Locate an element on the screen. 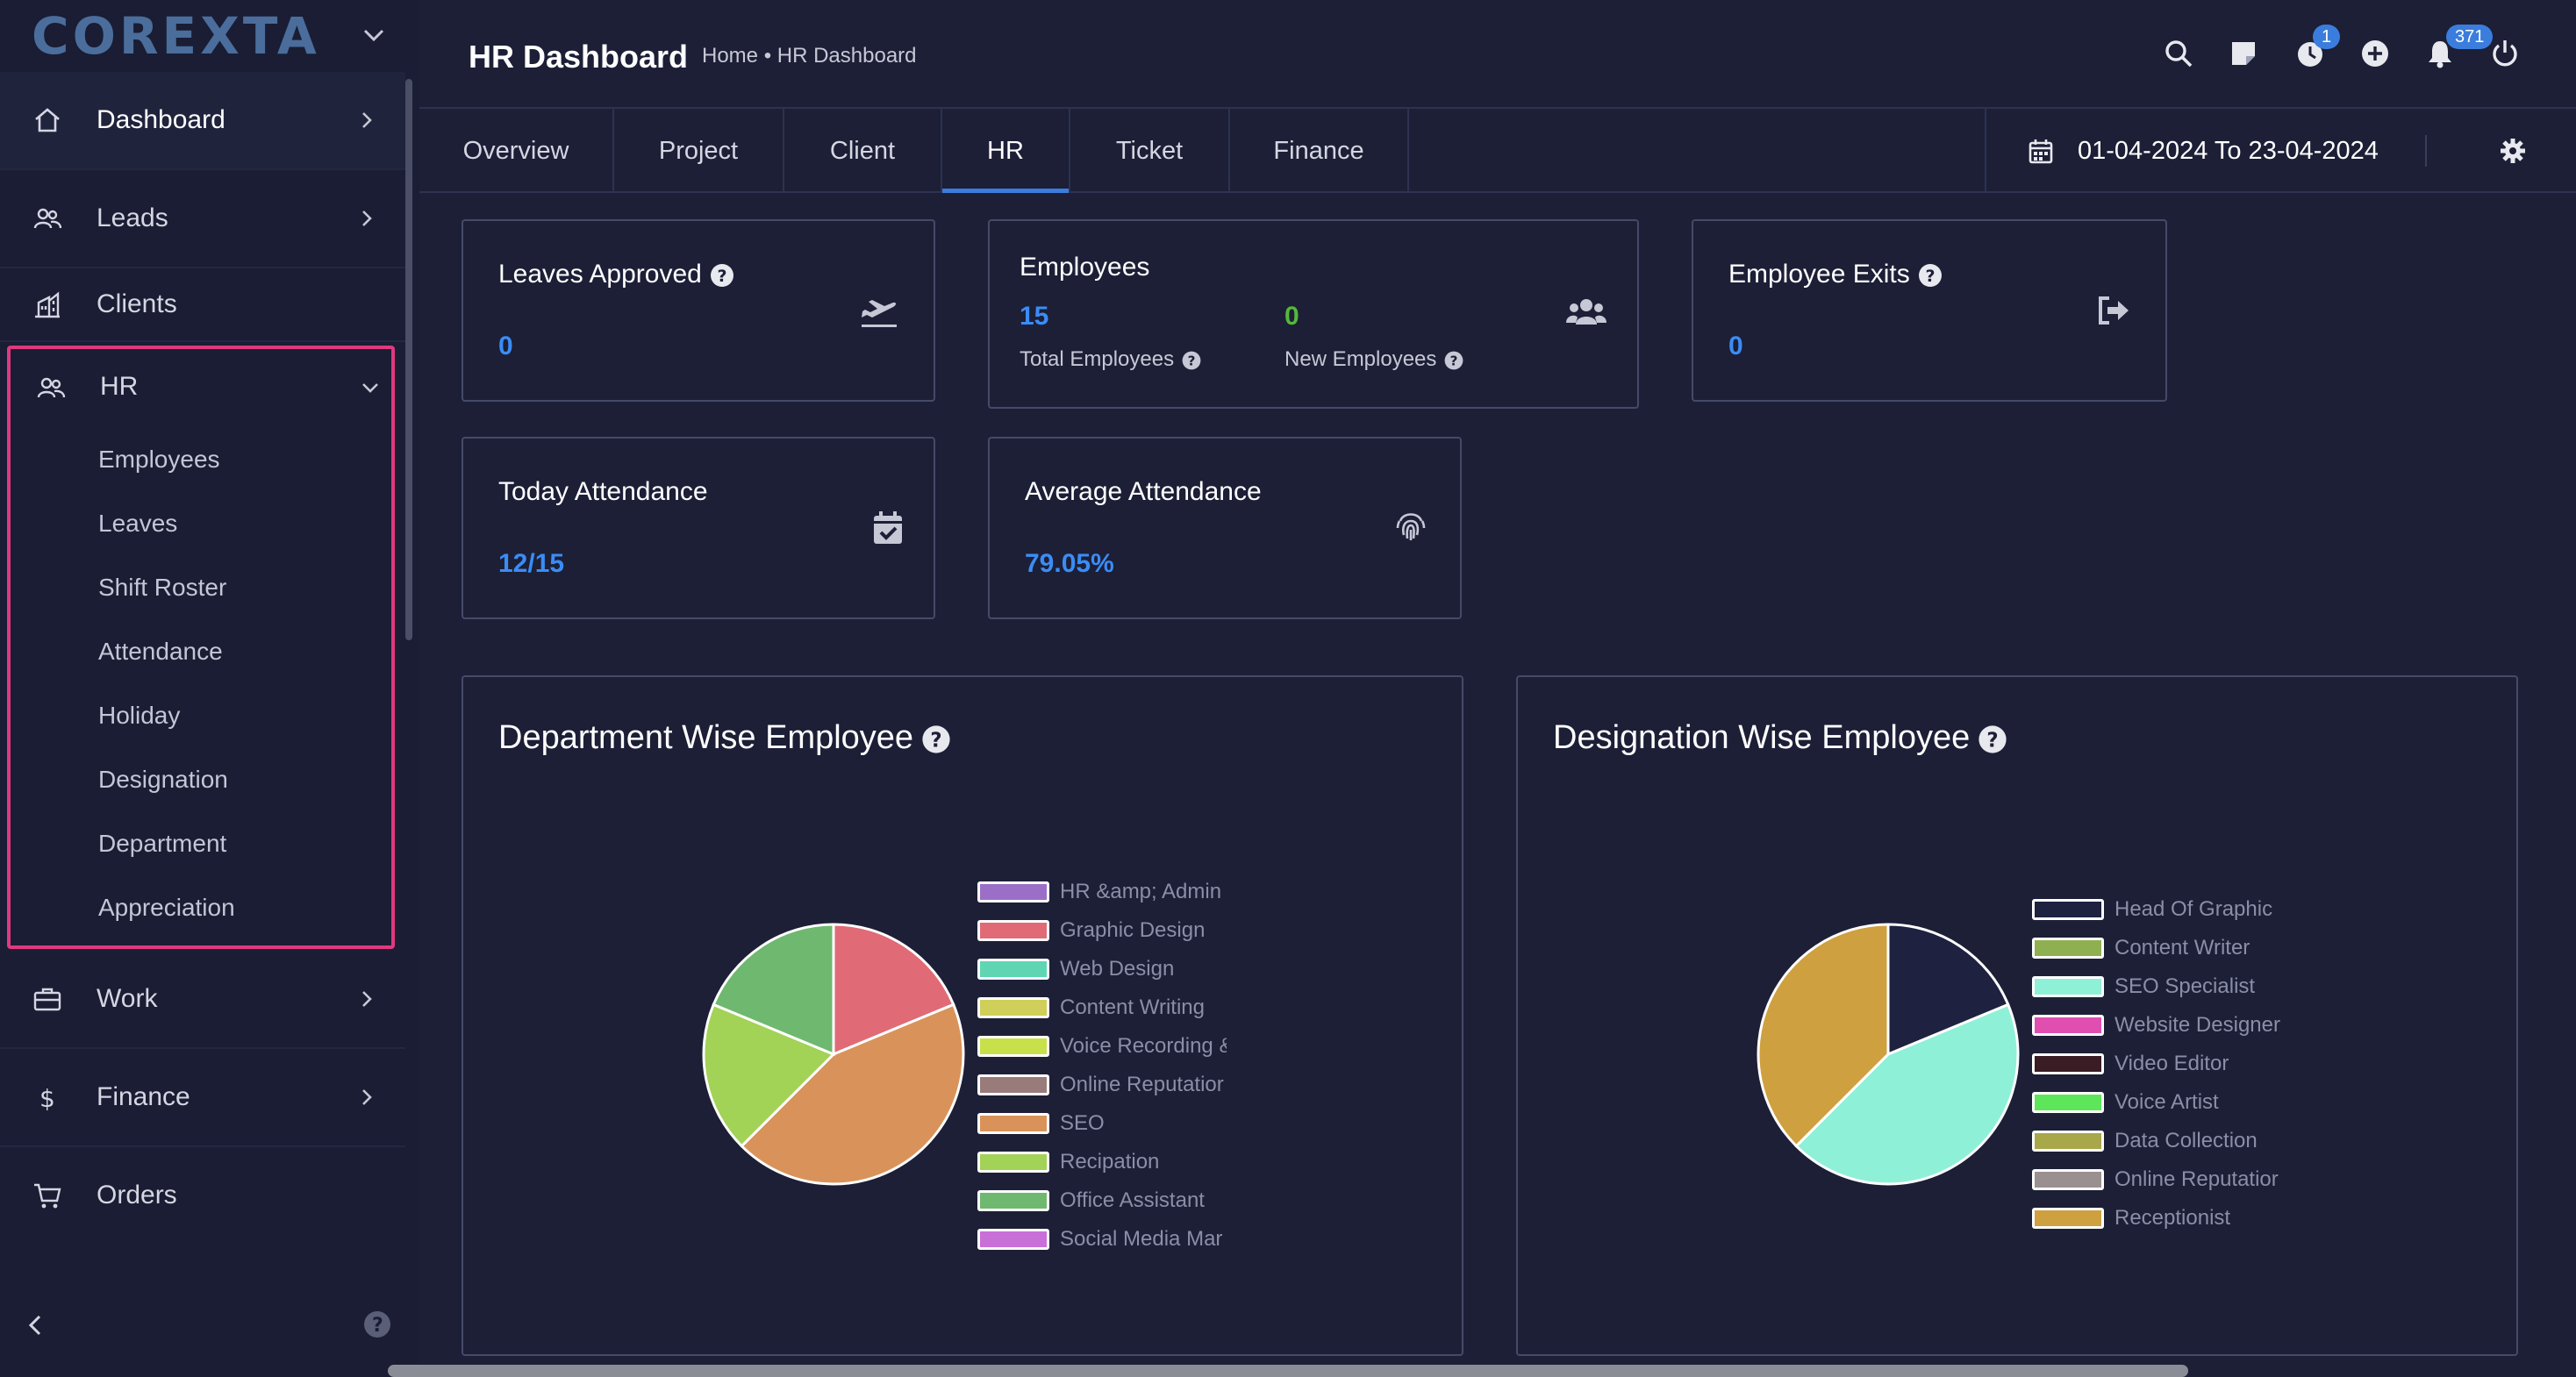 This screenshot has height=1377, width=2576. today-attendance-card: Today Attendance 12/15 is located at coordinates (698, 528).